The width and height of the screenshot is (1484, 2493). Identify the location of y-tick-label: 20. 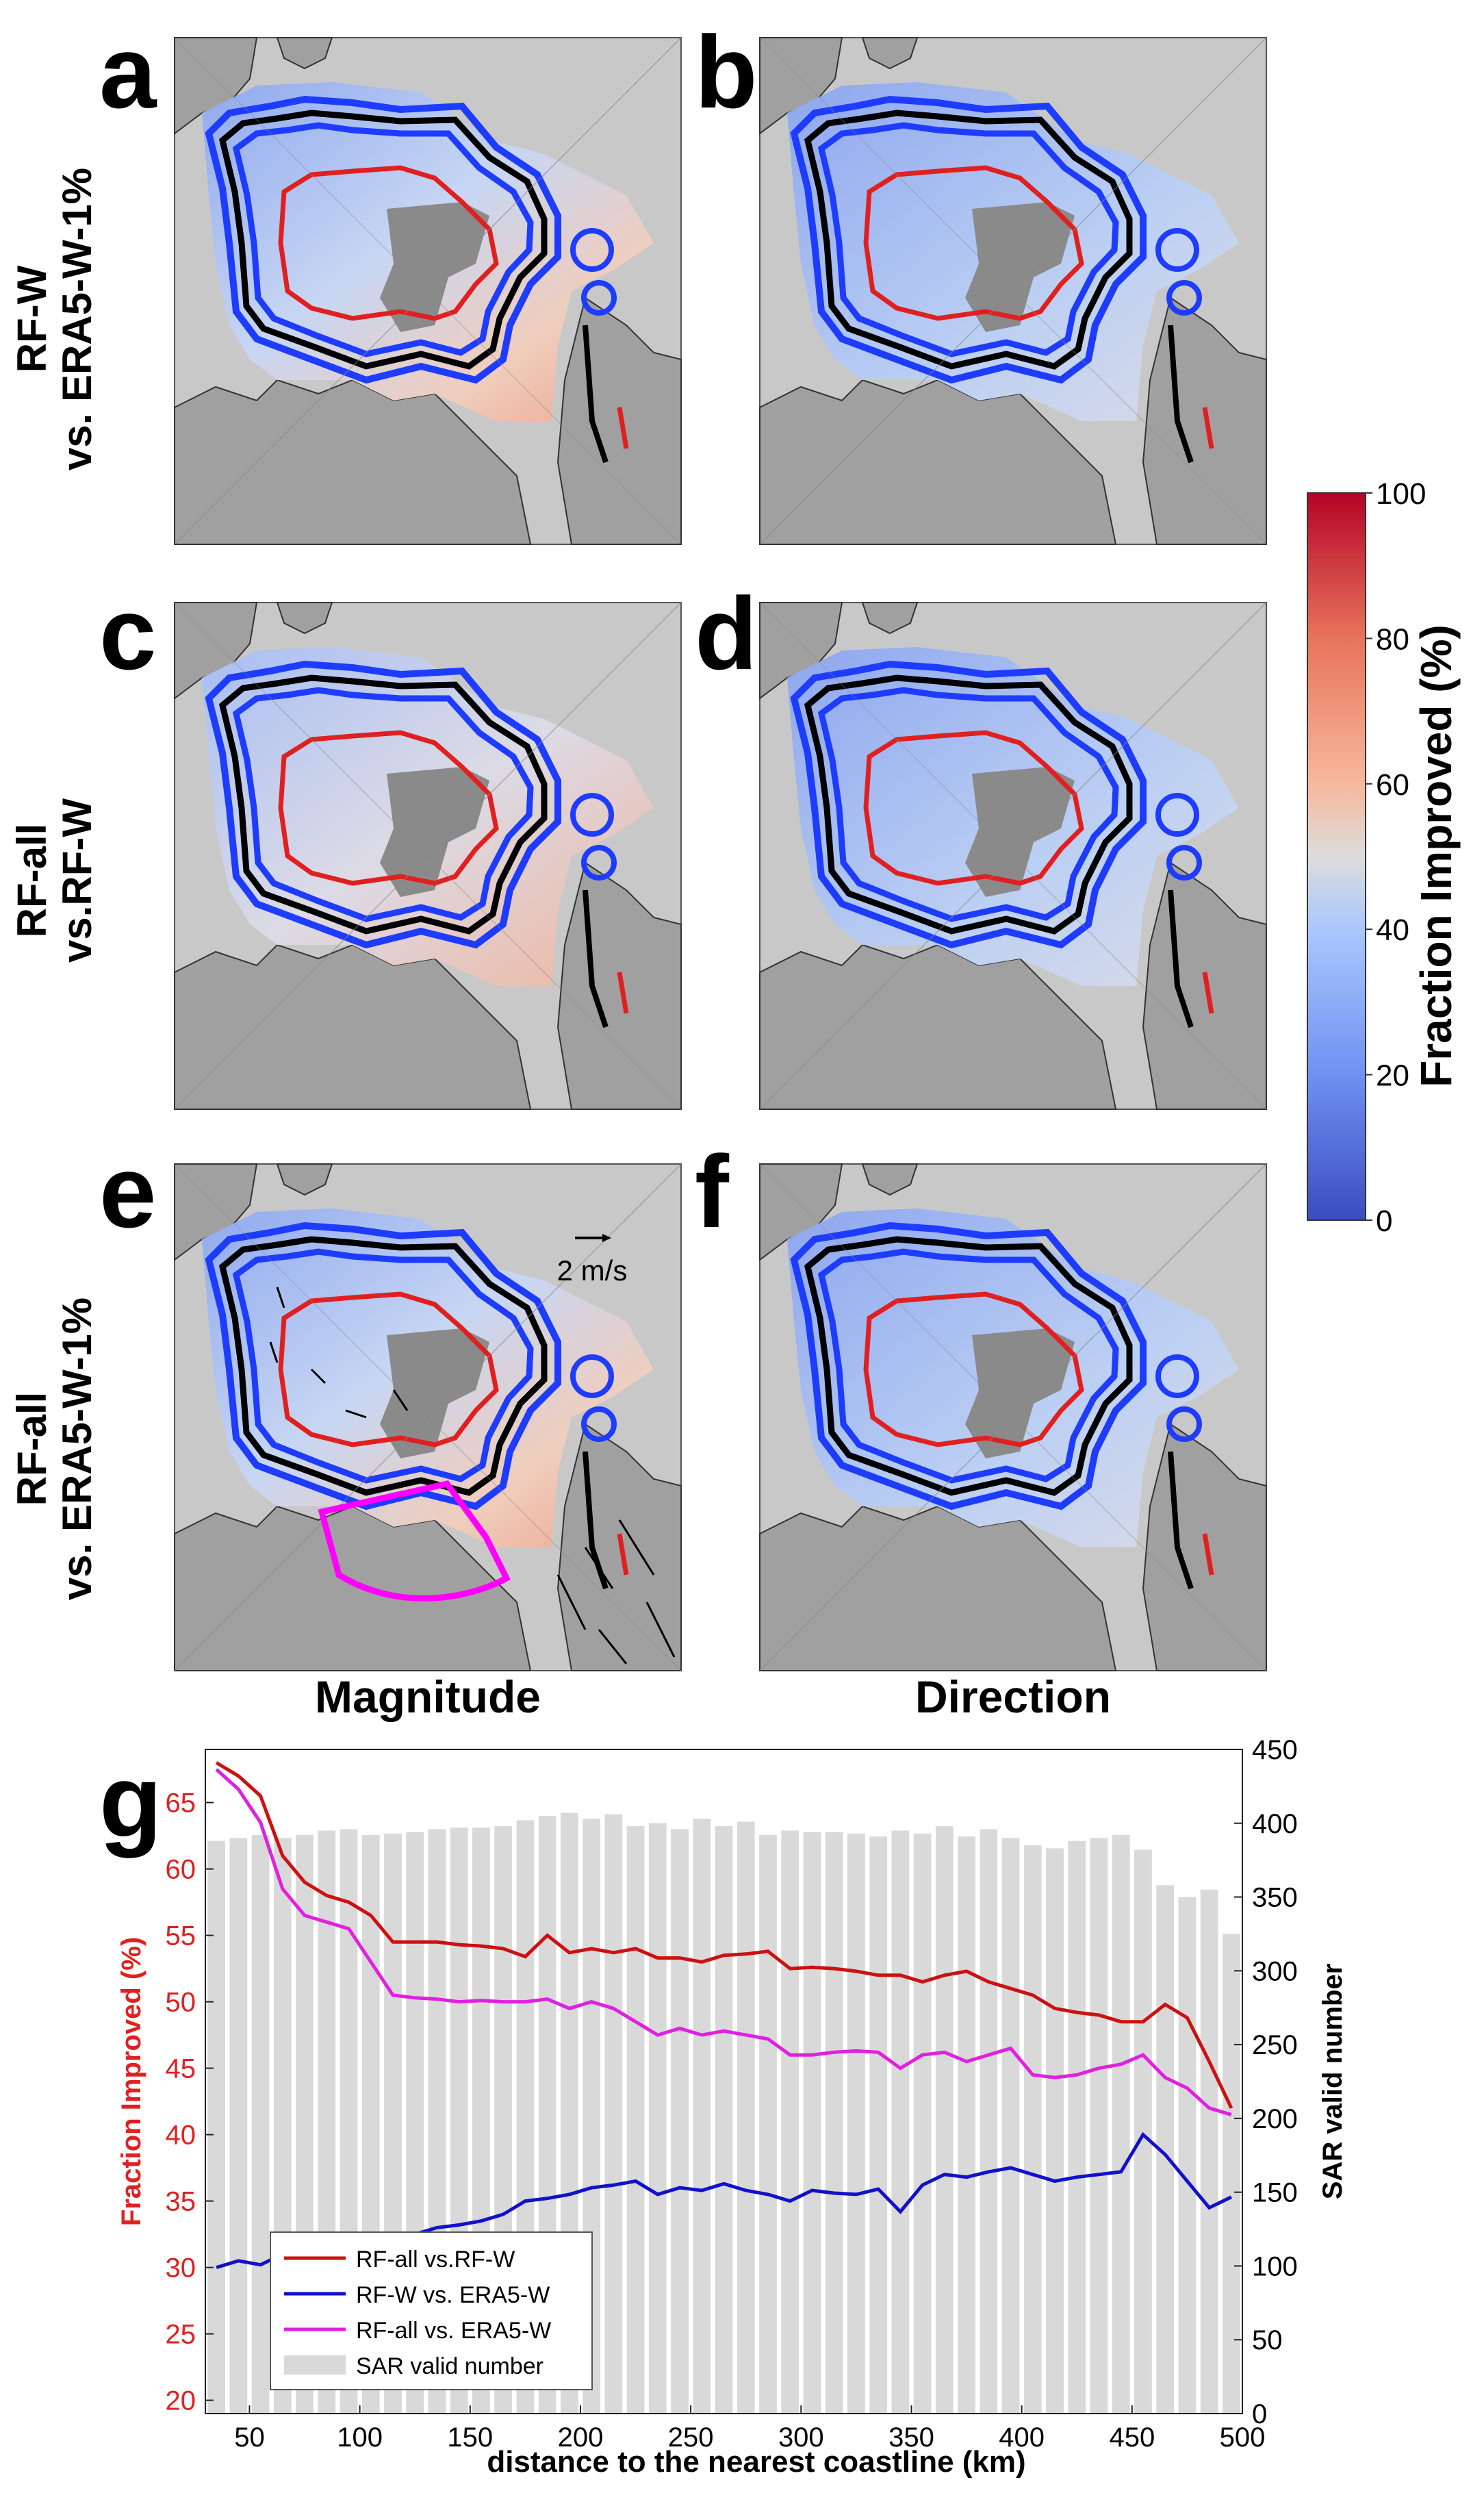
(181, 2401).